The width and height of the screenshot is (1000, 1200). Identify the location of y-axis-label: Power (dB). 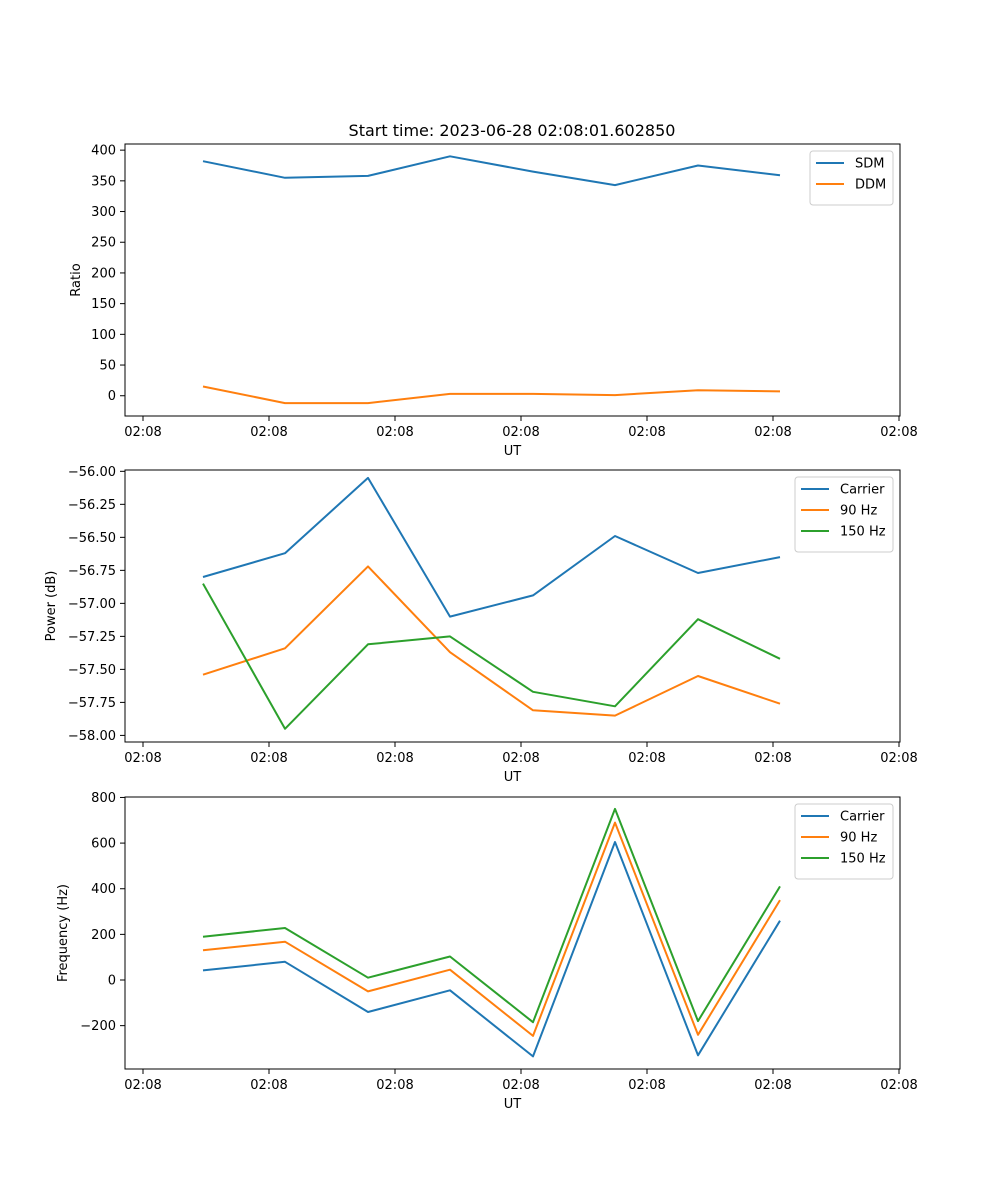
(51, 606).